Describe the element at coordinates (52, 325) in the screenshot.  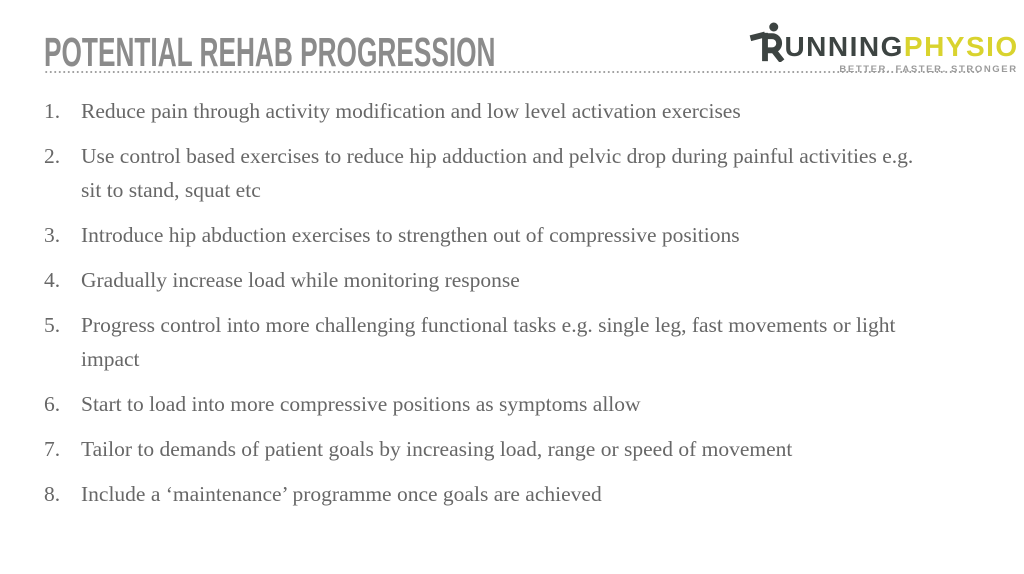
I see `list-item-number: 5.` at that location.